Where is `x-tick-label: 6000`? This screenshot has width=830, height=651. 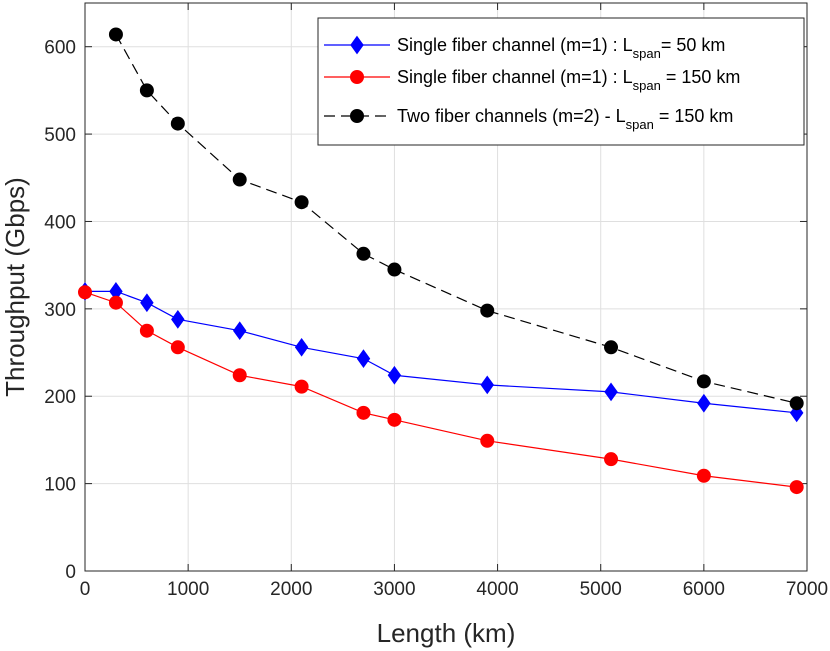 x-tick-label: 6000 is located at coordinates (704, 589).